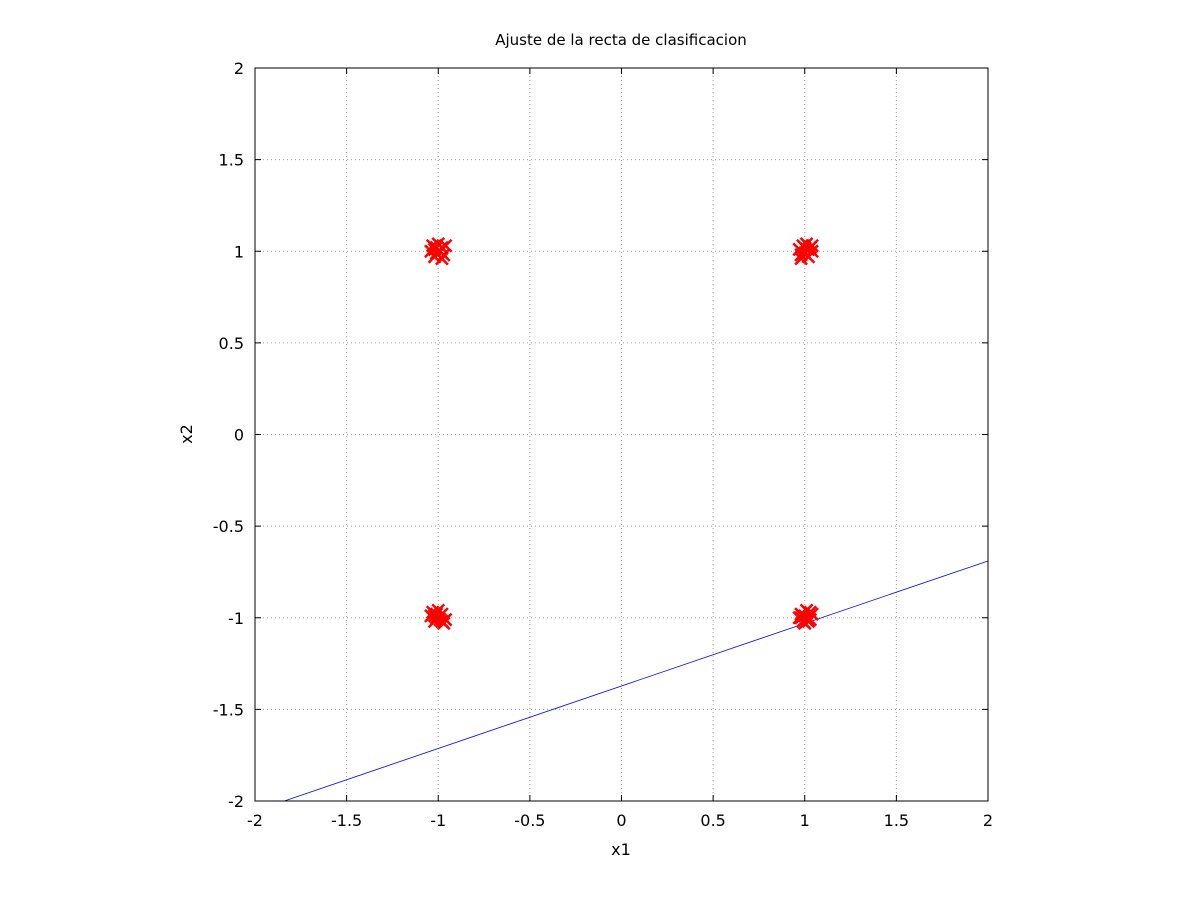 This screenshot has width=1200, height=900. I want to click on x-axis-label: x1, so click(621, 849).